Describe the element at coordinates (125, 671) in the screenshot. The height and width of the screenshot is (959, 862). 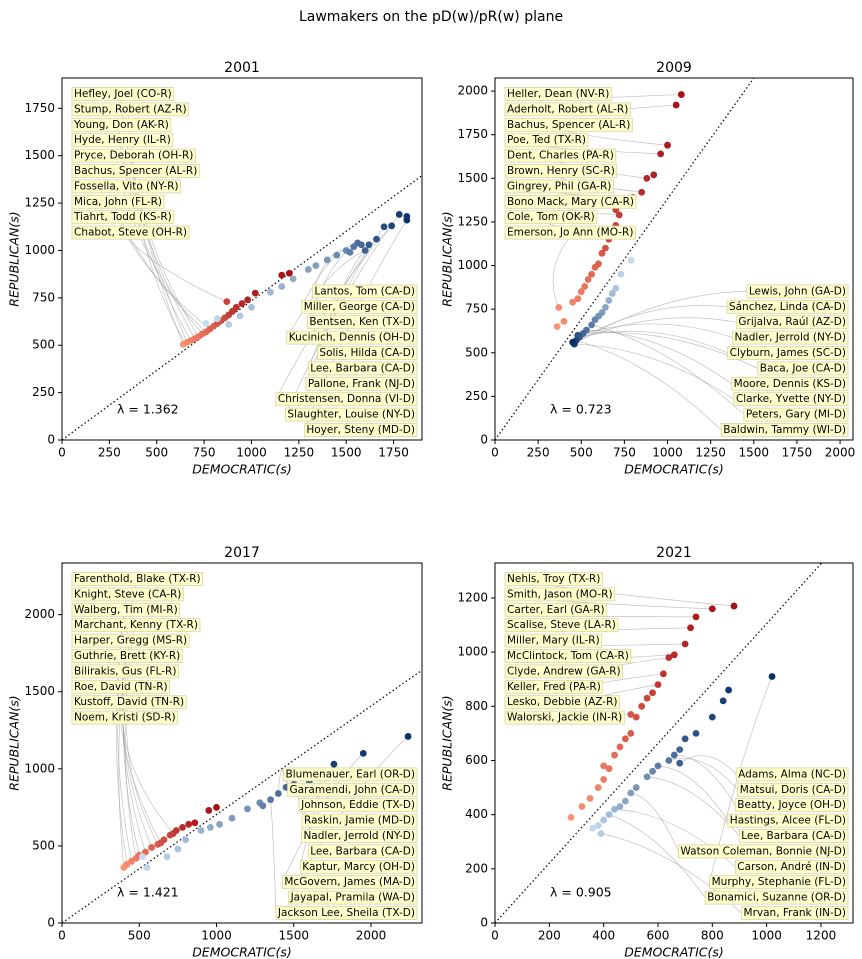
I see `lawmaker-label: Bilirakis, Gus (FL-R)` at that location.